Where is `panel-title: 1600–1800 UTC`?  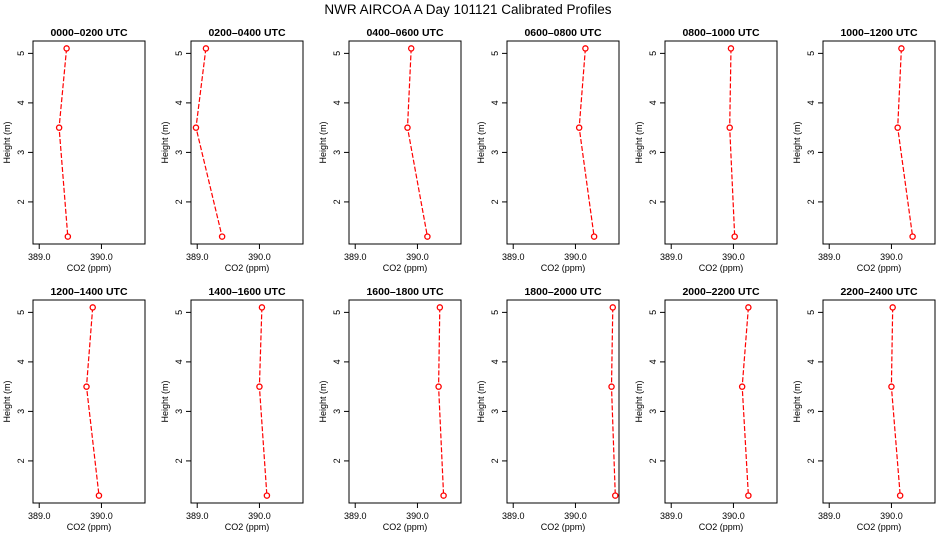
panel-title: 1600–1800 UTC is located at coordinates (404, 292).